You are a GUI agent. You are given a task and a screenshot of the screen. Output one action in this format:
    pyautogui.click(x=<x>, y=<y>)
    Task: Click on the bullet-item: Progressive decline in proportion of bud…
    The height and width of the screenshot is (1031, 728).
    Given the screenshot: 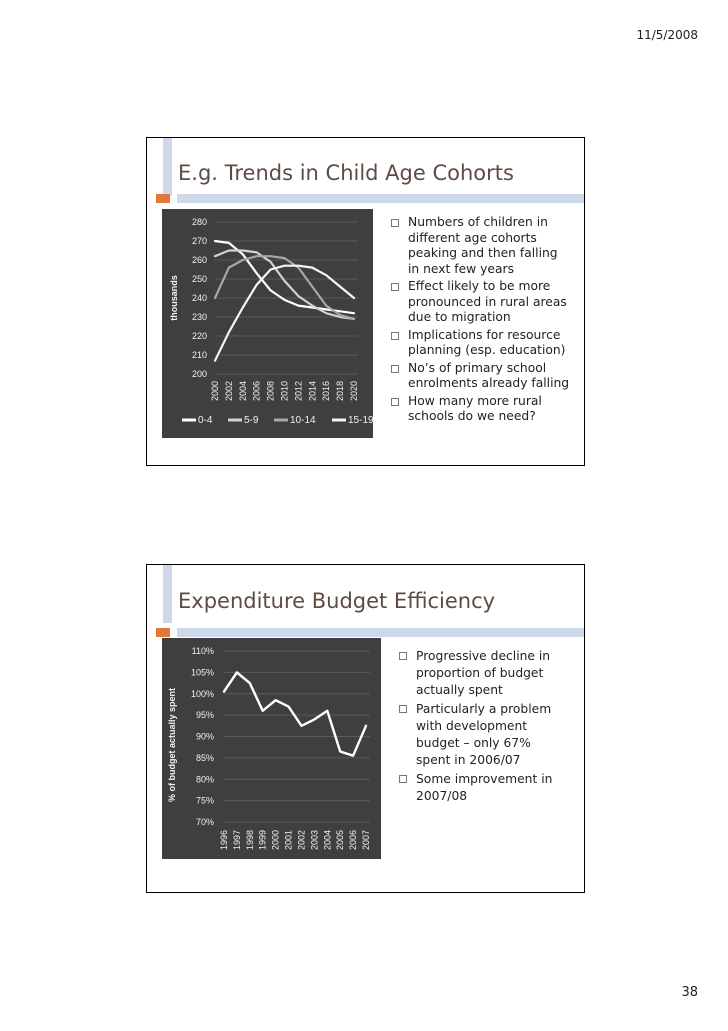 What is the action you would take?
    pyautogui.click(x=481, y=673)
    